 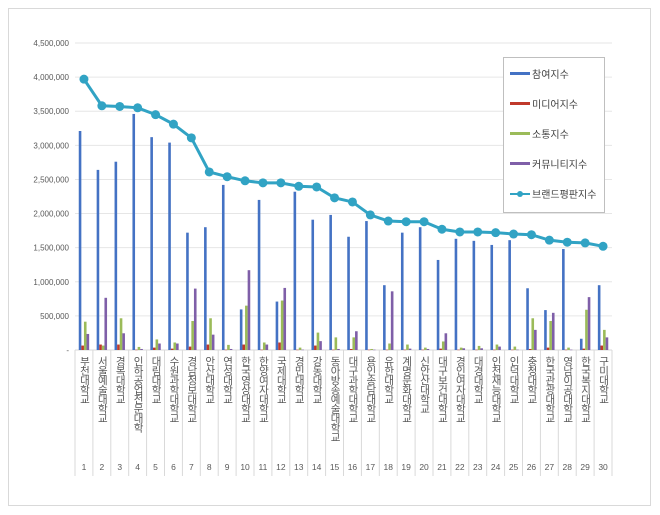 I want to click on bar-참여지수-13, so click(x=295, y=270).